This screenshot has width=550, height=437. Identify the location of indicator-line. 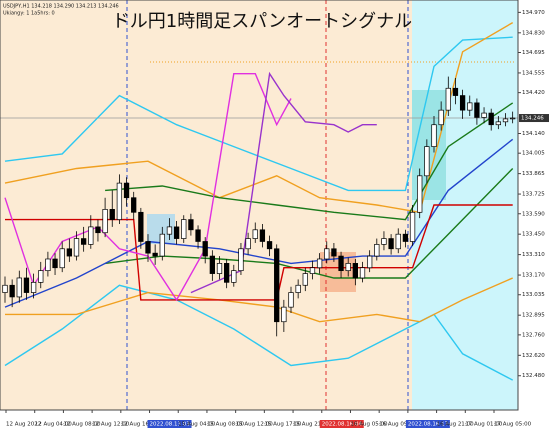
(259, 300).